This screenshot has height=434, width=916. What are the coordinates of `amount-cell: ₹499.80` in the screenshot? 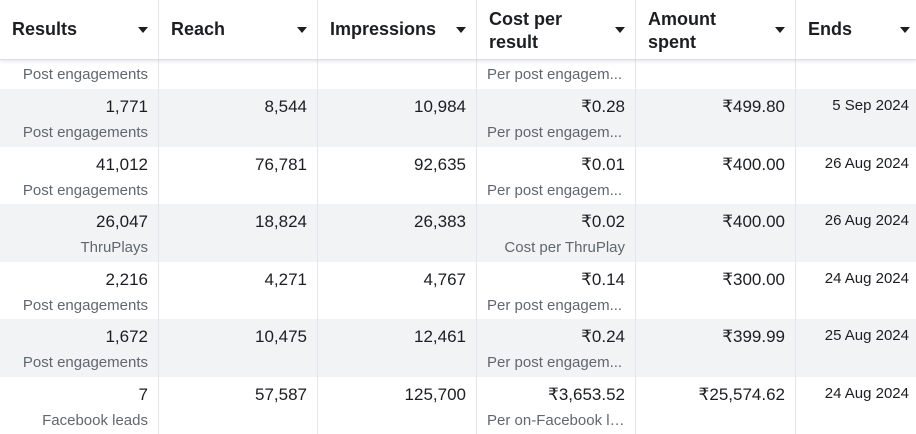 It's located at (716, 118).